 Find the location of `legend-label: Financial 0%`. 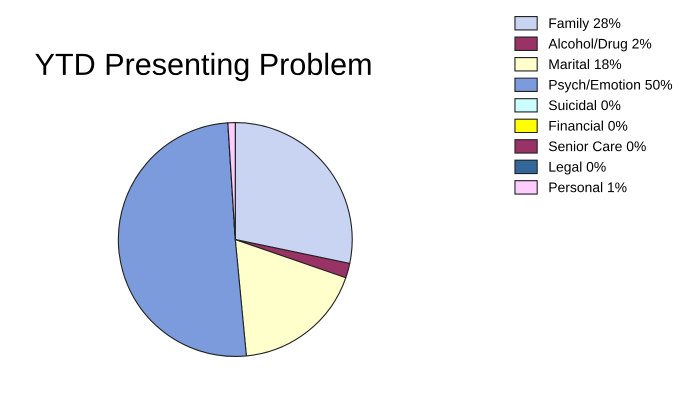

legend-label: Financial 0% is located at coordinates (588, 125).